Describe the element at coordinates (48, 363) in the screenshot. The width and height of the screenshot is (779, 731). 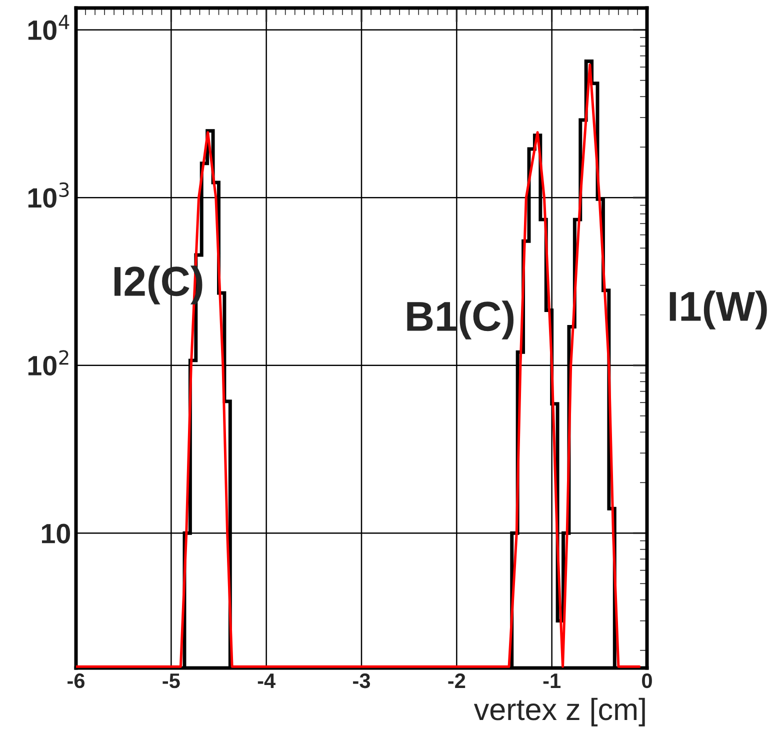
I see `y-tick-label: 10$^{2}$` at that location.